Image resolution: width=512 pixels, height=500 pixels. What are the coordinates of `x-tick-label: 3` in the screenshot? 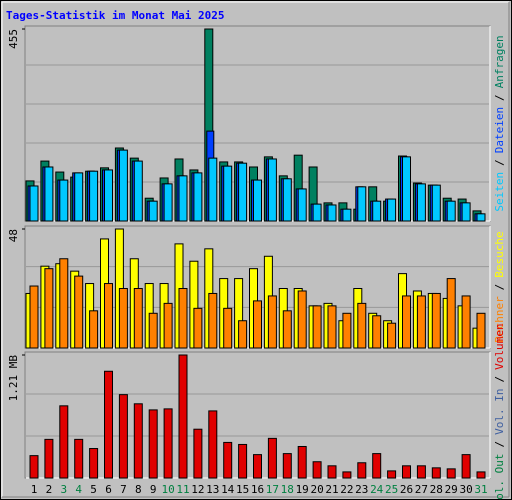 It's located at (63, 489).